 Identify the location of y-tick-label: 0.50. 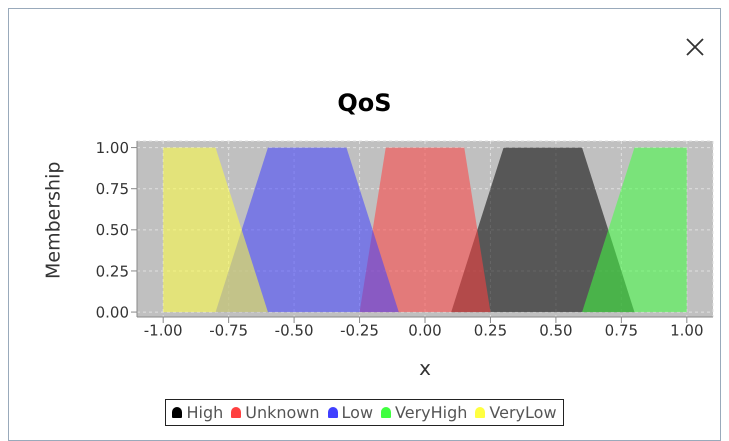
(112, 230).